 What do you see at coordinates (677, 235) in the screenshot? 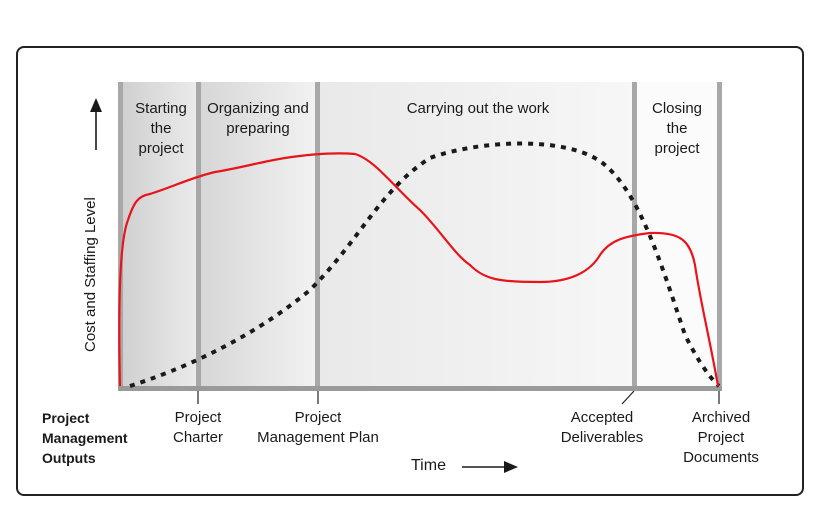
I see `phase-bg-closing` at bounding box center [677, 235].